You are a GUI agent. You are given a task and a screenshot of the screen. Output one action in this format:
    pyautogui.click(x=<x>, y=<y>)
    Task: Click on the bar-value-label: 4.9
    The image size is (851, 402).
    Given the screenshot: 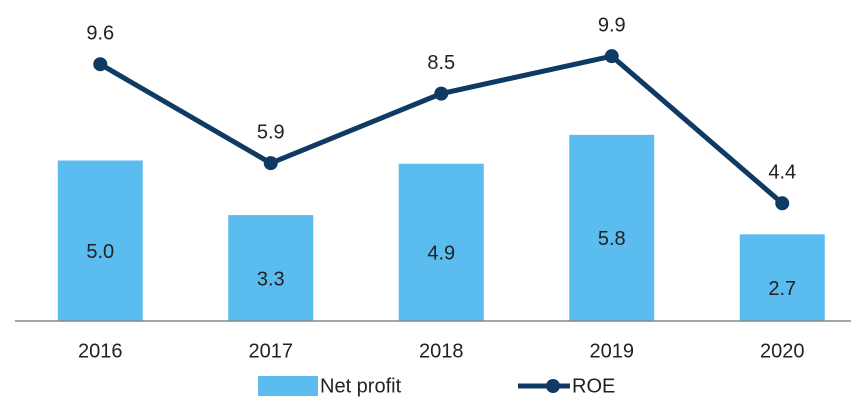 What is the action you would take?
    pyautogui.click(x=441, y=254)
    